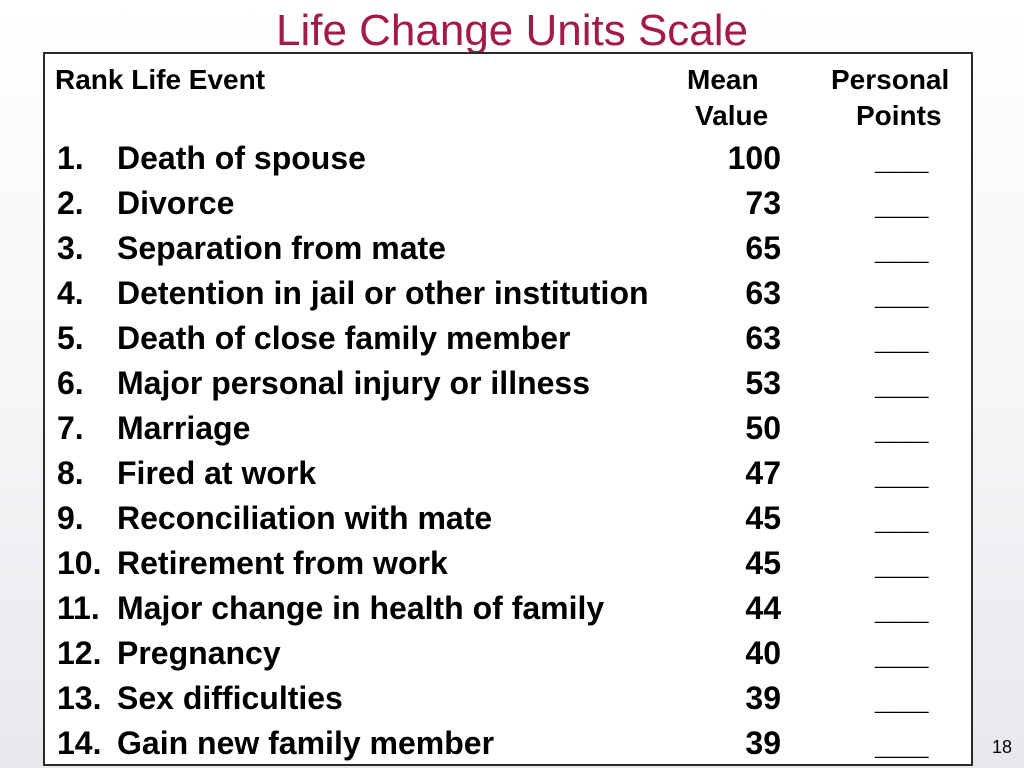  Describe the element at coordinates (763, 608) in the screenshot. I see `row-mean-value: 44` at that location.